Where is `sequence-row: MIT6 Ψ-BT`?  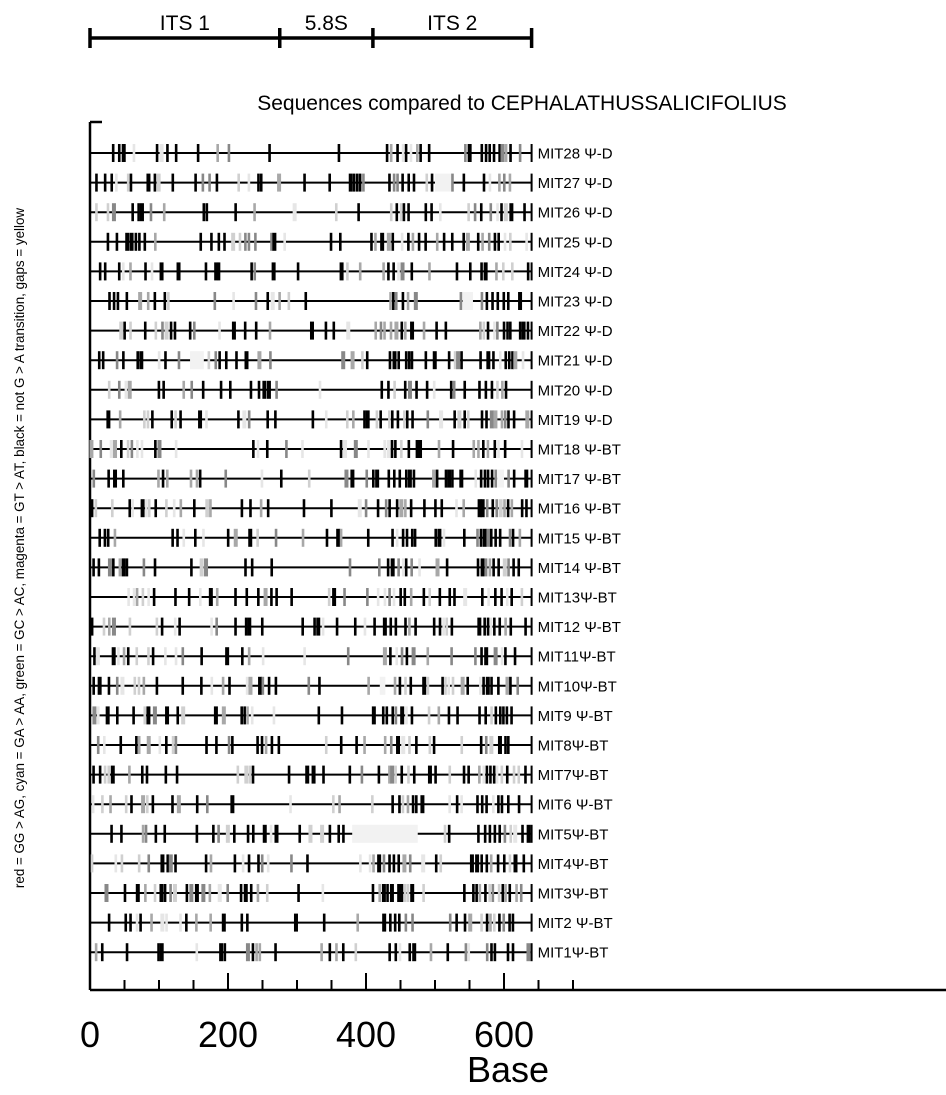
sequence-row: MIT6 Ψ-BT is located at coordinates (351, 804).